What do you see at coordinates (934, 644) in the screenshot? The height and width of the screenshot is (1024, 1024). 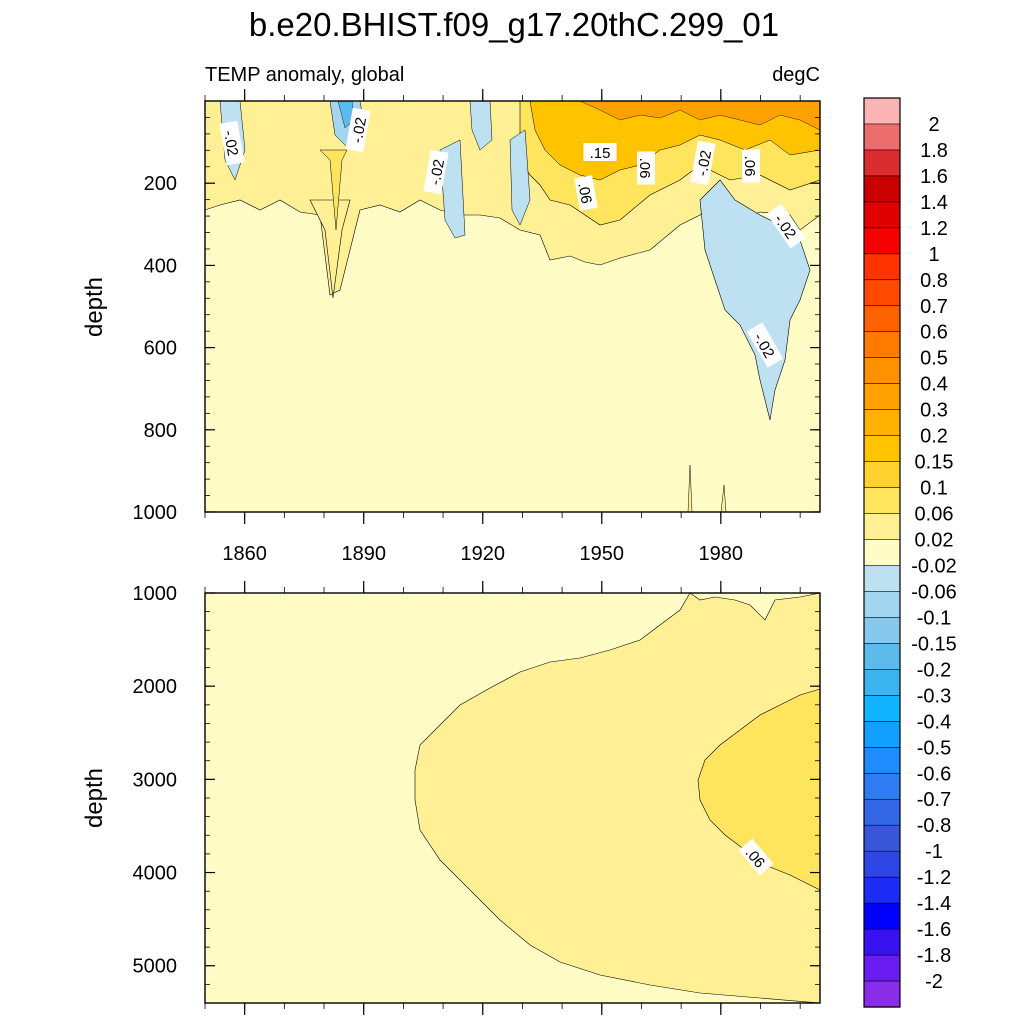 I see `colorbar-label: -0.15` at bounding box center [934, 644].